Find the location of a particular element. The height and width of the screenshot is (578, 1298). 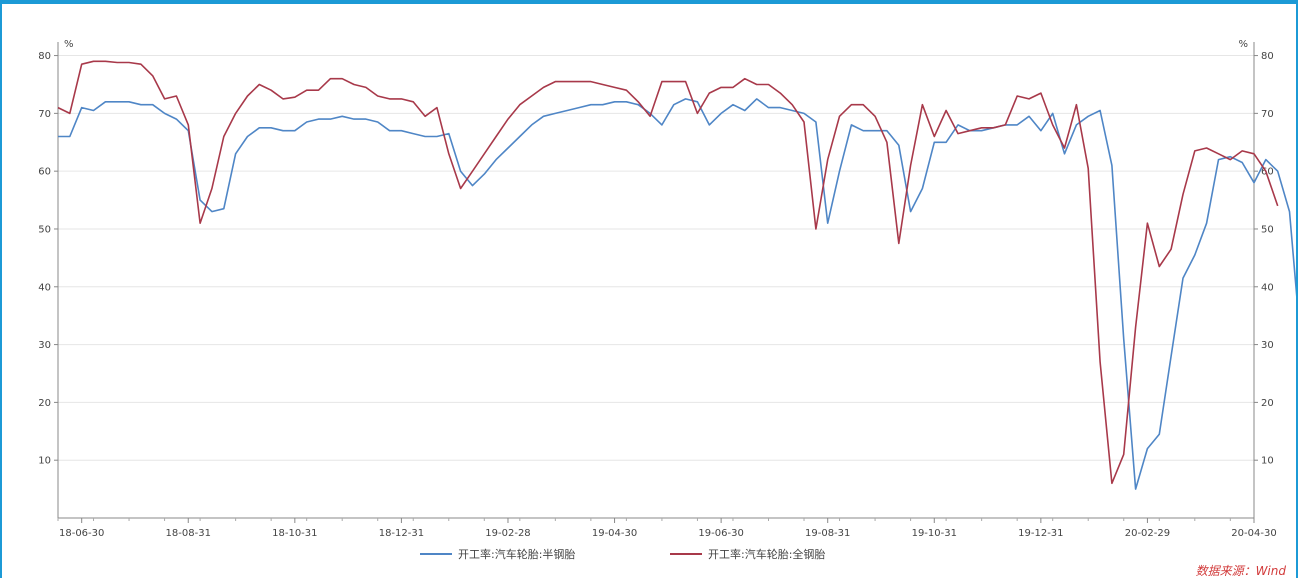

y-tick-label-left: 50 is located at coordinates (44, 229).